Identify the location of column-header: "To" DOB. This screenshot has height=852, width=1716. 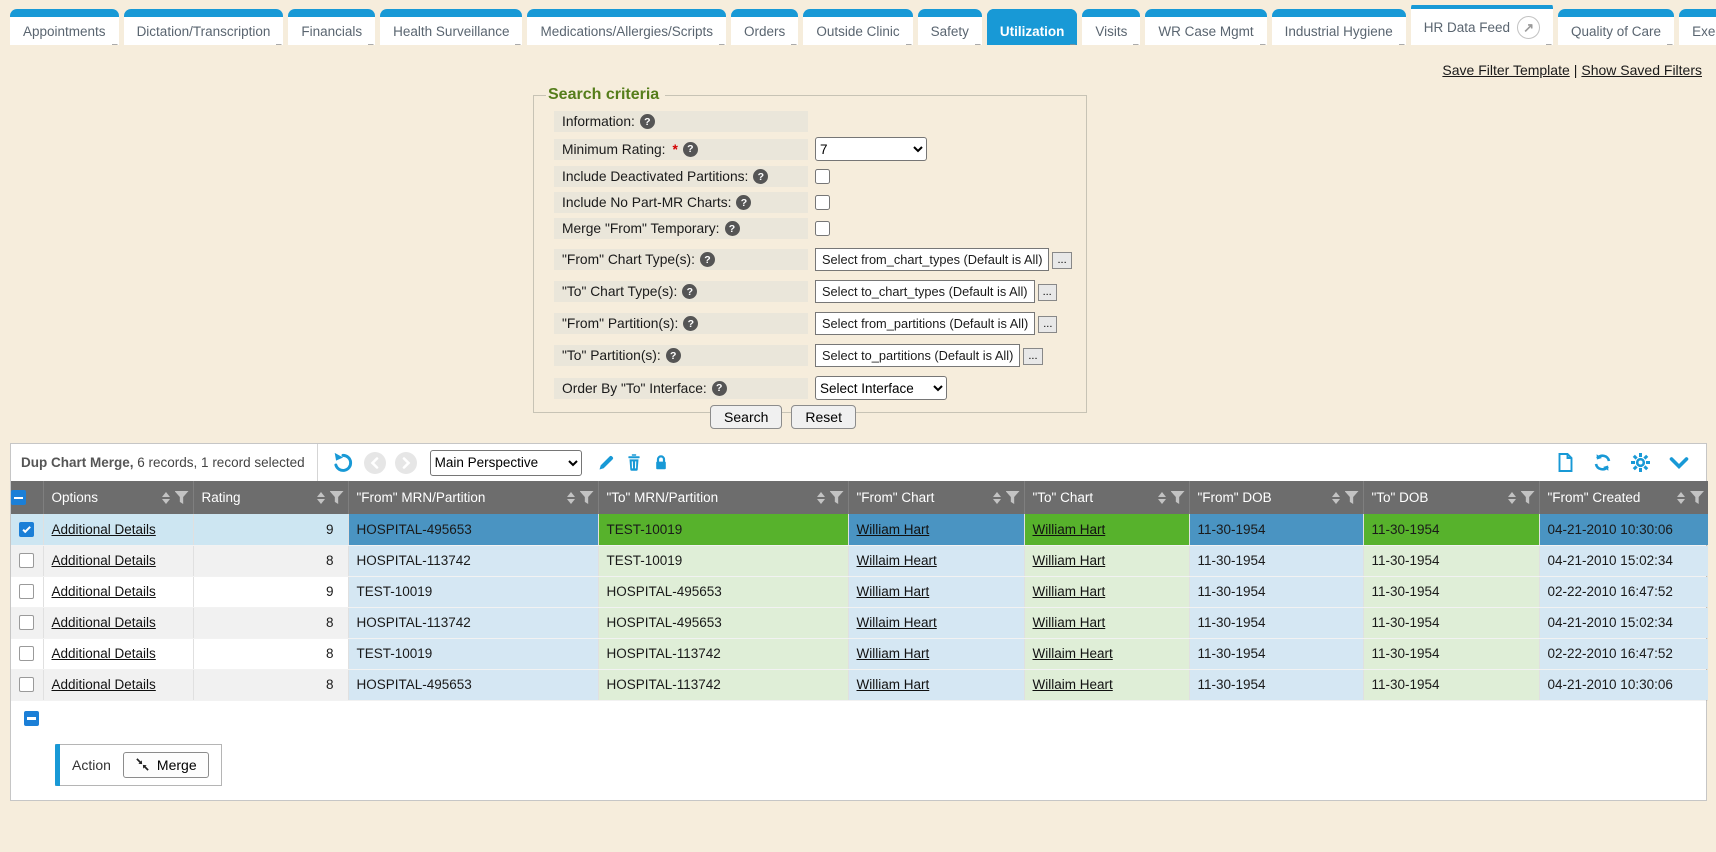
(1450, 497).